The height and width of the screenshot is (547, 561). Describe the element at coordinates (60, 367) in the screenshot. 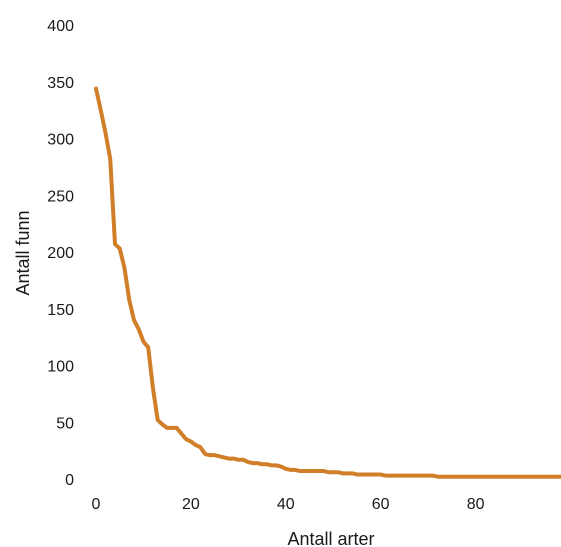

I see `y-tick-label: 100` at that location.